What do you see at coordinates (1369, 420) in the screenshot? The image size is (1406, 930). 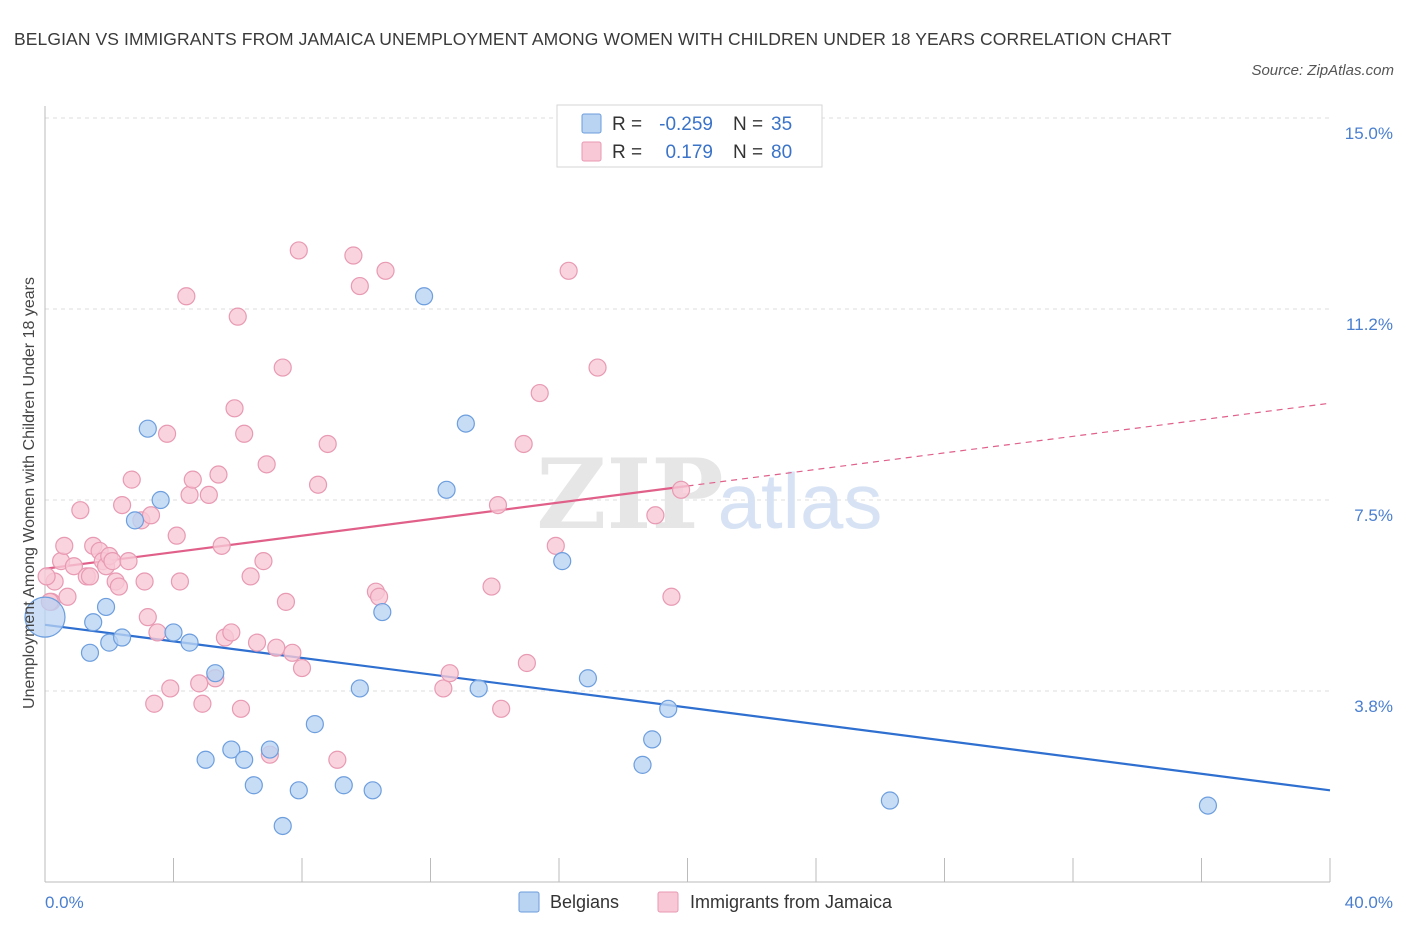 I see `y-tick-labels: 3.8% 7.5% 11.2% 15.0%` at bounding box center [1369, 420].